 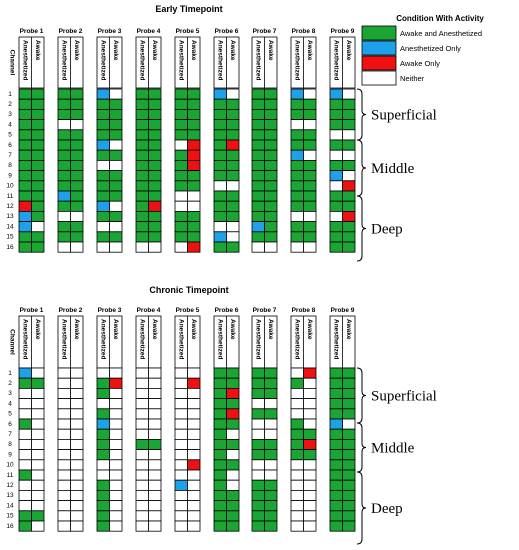 I want to click on channel-header: Channel, so click(x=11, y=63).